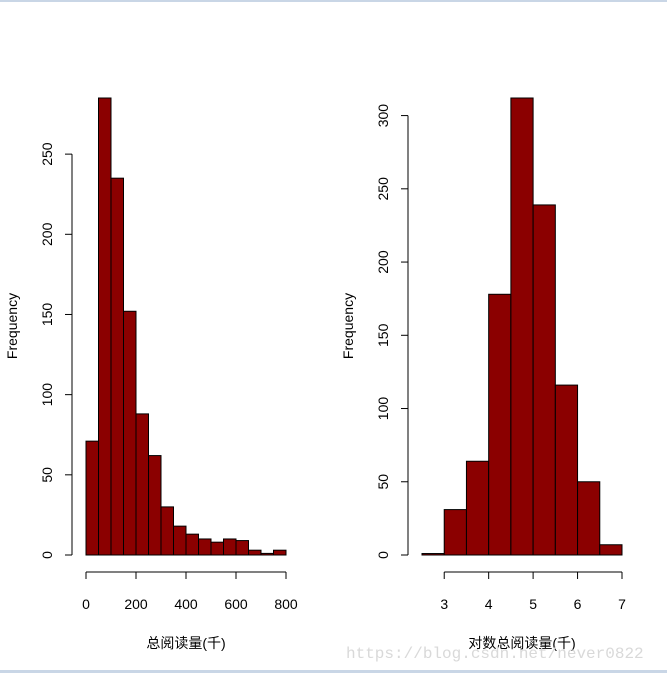 The image size is (667, 675). I want to click on x-tick-label: 7, so click(622, 604).